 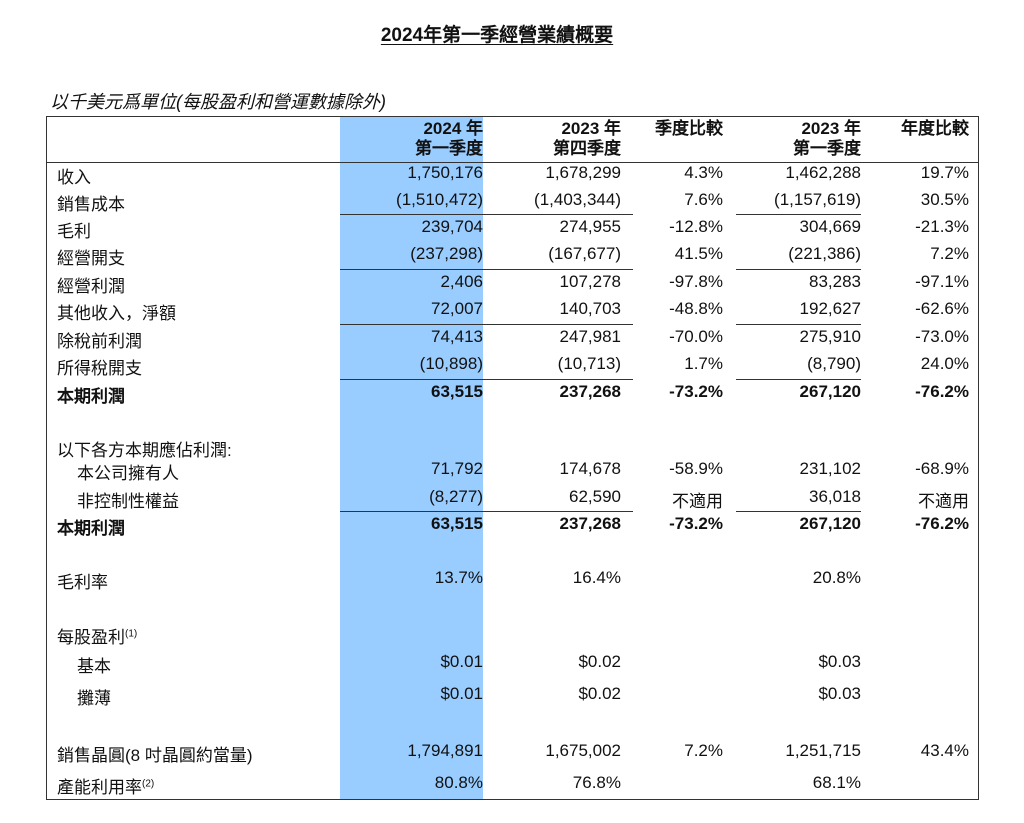 I want to click on cell-value: (10,898), so click(x=451, y=363).